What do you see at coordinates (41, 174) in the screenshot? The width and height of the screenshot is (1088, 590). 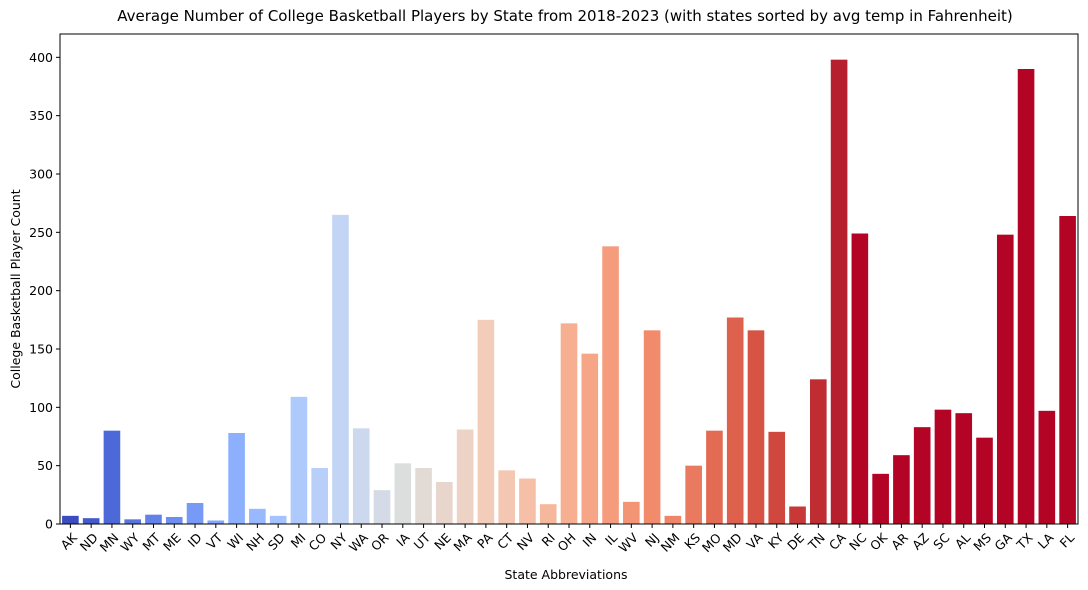 I see `y-tick-label: 300` at bounding box center [41, 174].